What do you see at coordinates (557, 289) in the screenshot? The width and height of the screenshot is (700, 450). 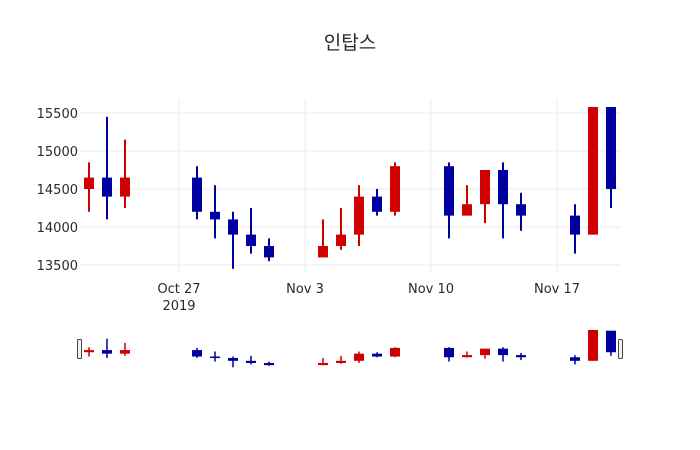 I see `x-tick-label: Nov 17` at bounding box center [557, 289].